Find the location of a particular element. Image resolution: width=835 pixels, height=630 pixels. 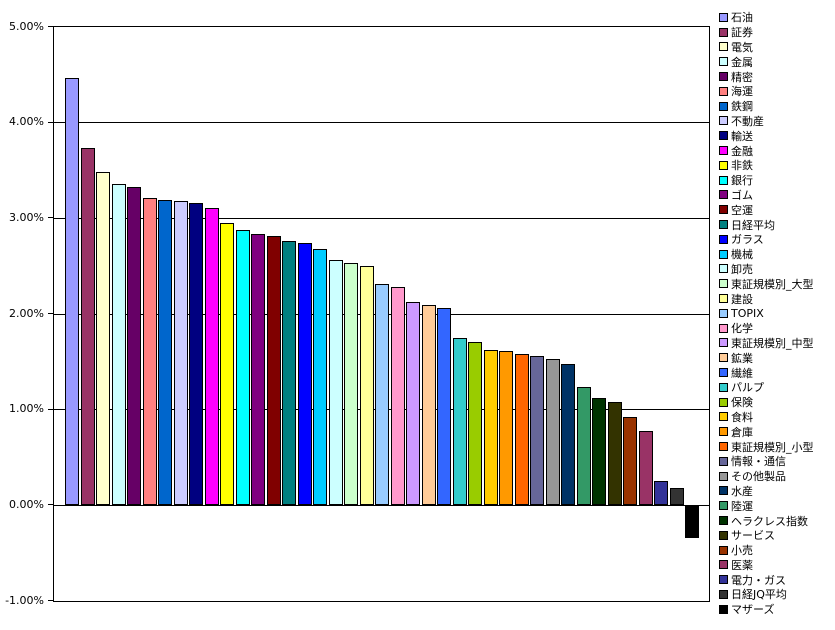

legend-label: ガラス is located at coordinates (747, 240).